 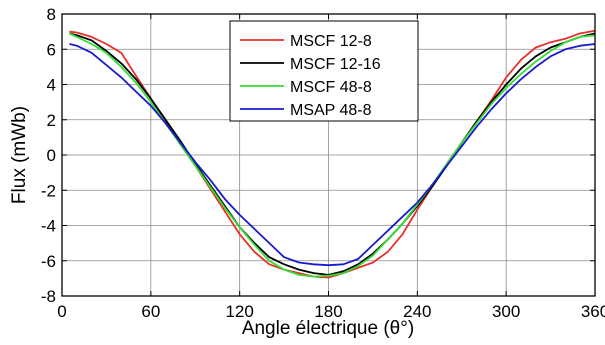 I want to click on y-tick-label: 0, so click(x=51, y=155).